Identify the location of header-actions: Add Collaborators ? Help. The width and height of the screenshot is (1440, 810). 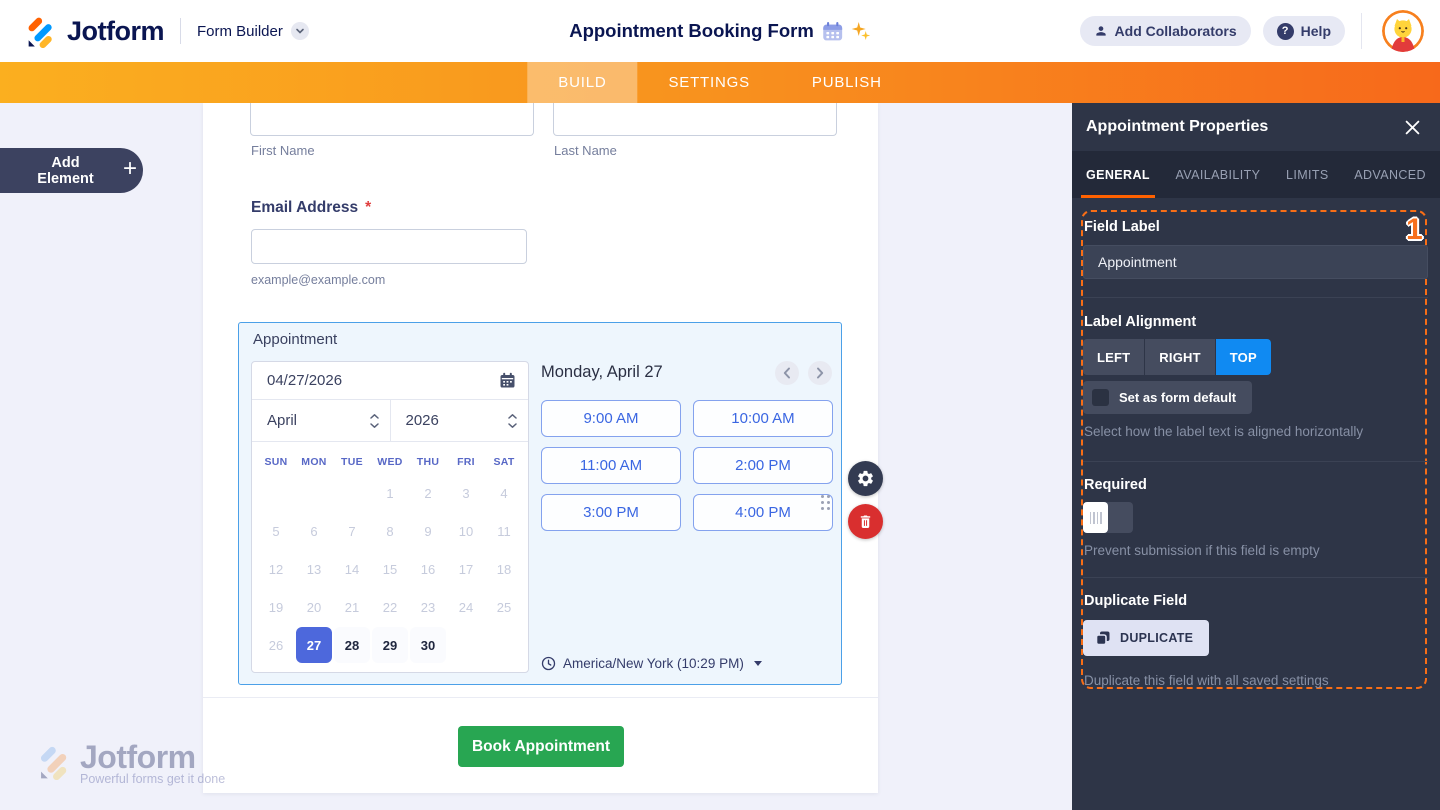
(1251, 31).